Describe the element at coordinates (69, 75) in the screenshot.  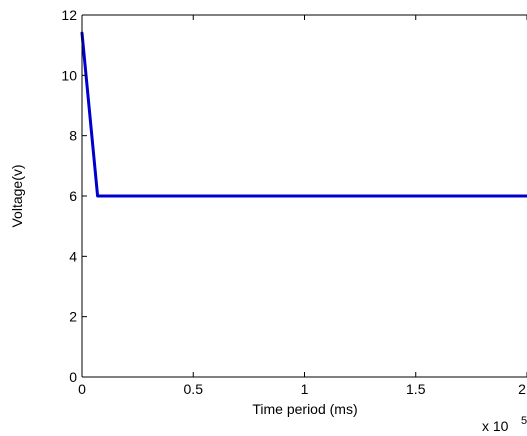
I see `y-tick-label: 10` at that location.